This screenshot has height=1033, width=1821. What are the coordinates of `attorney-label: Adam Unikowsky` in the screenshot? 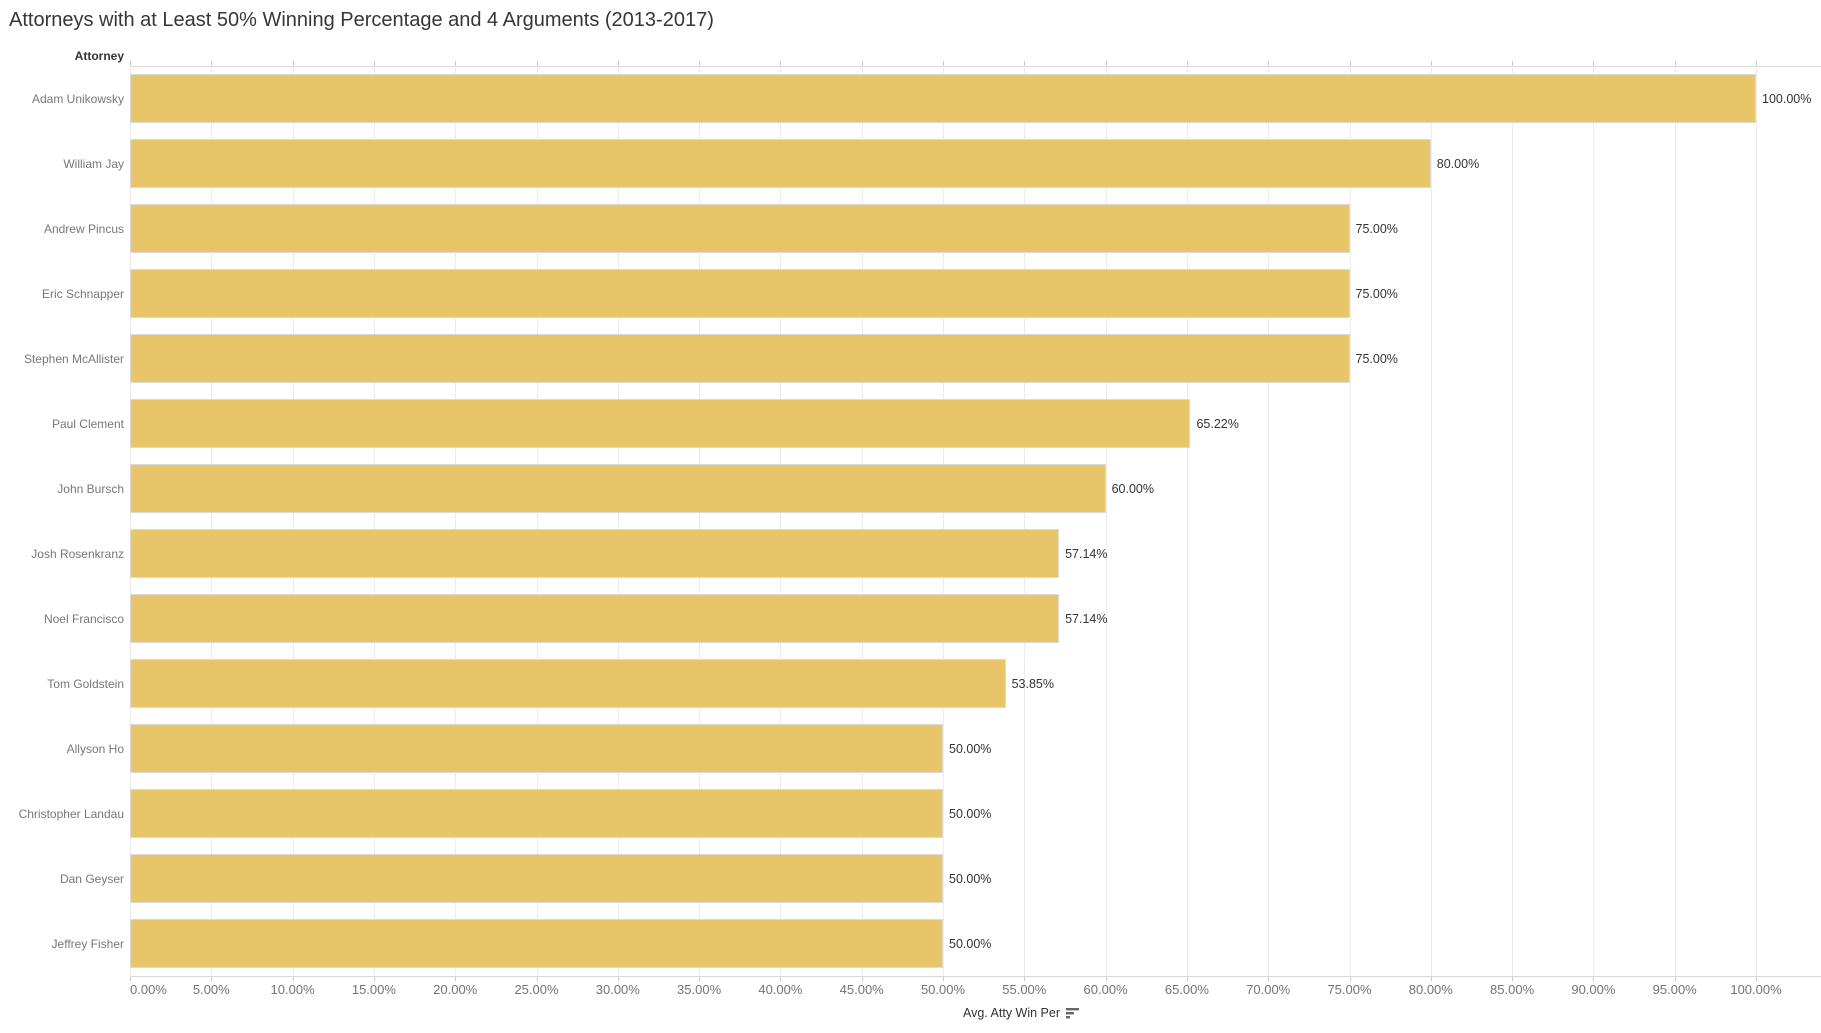 It's located at (77, 98).